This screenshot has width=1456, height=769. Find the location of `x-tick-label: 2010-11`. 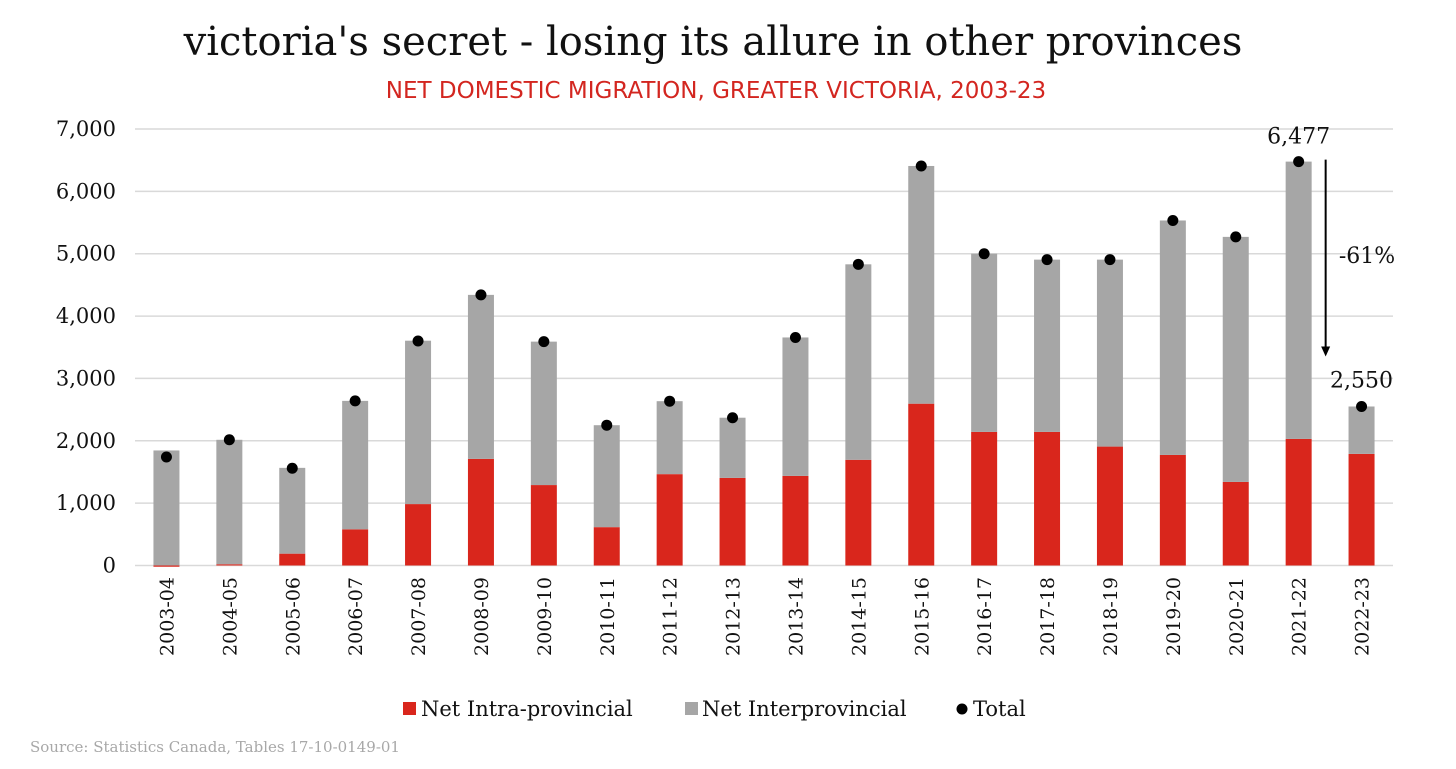

x-tick-label: 2010-11 is located at coordinates (608, 616).